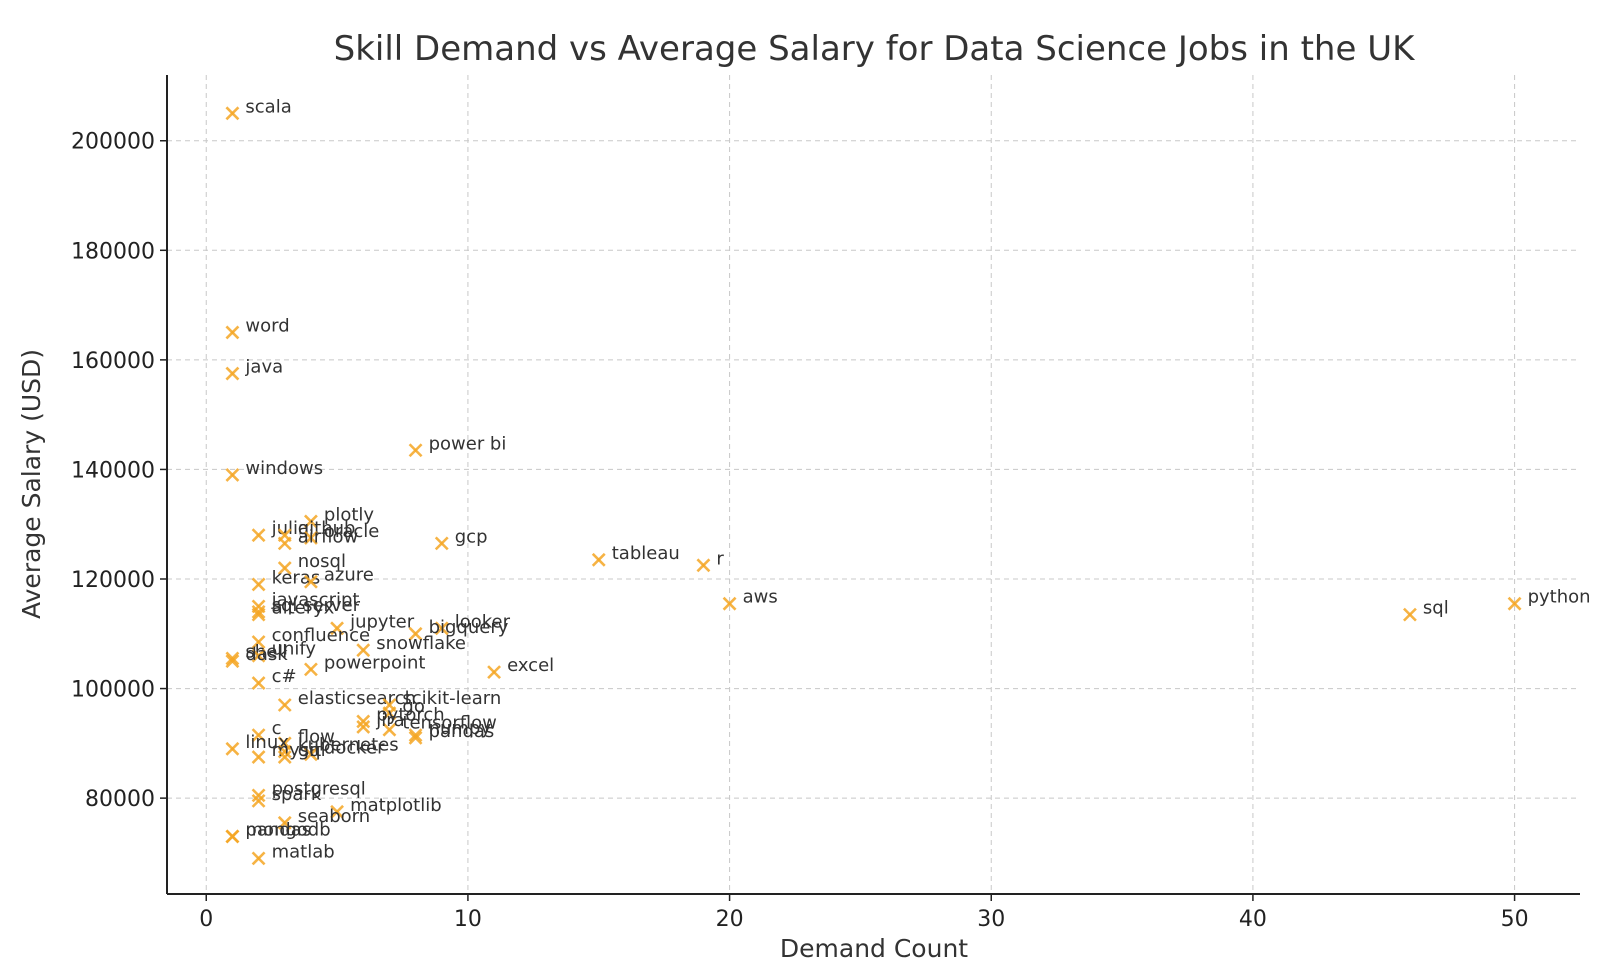 The image size is (1608, 968). I want to click on point-label: jira, so click(389, 720).